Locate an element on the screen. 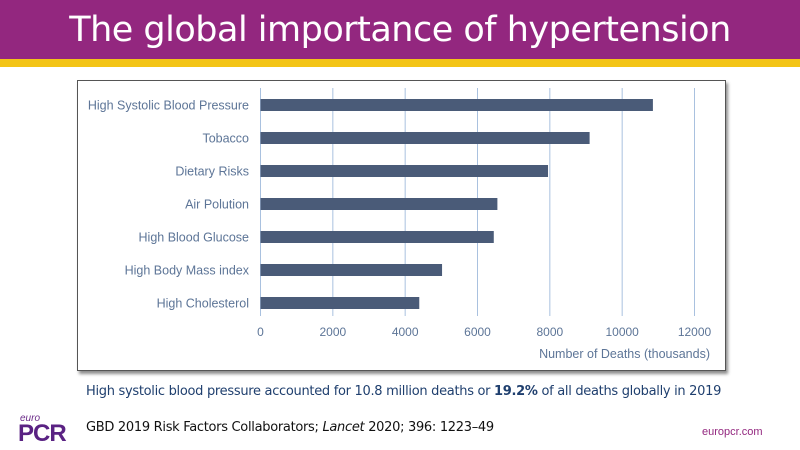  citation-journal: Lancet is located at coordinates (343, 427).